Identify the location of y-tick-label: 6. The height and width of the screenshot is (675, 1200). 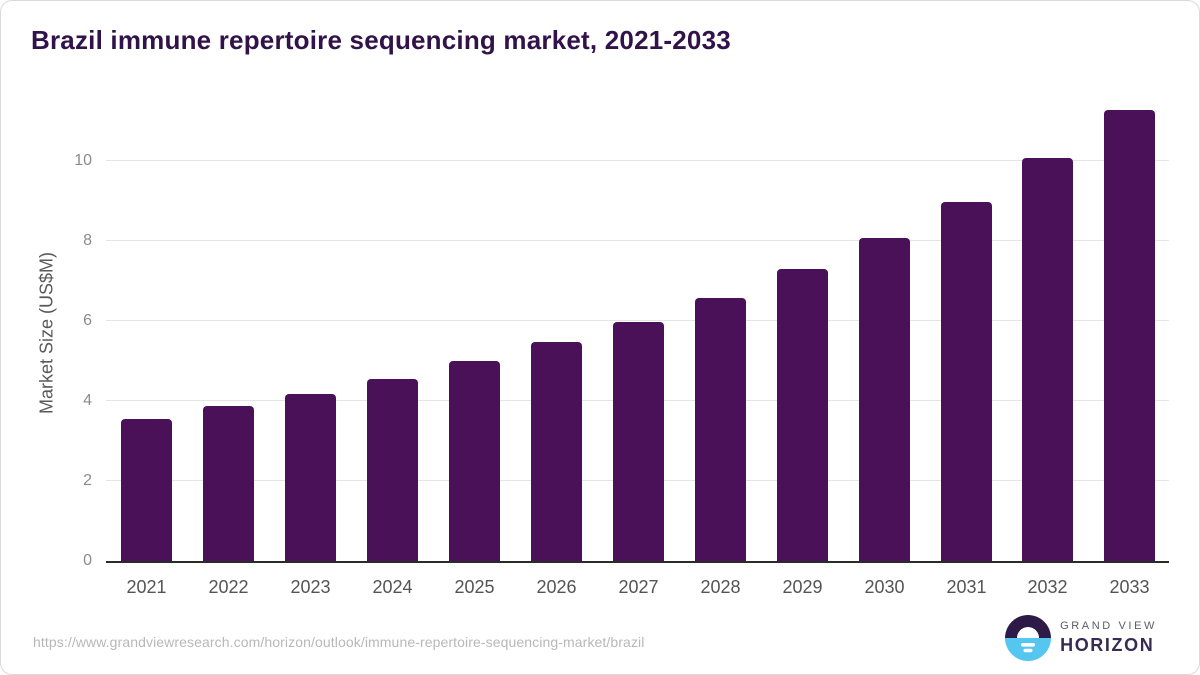
(87, 320).